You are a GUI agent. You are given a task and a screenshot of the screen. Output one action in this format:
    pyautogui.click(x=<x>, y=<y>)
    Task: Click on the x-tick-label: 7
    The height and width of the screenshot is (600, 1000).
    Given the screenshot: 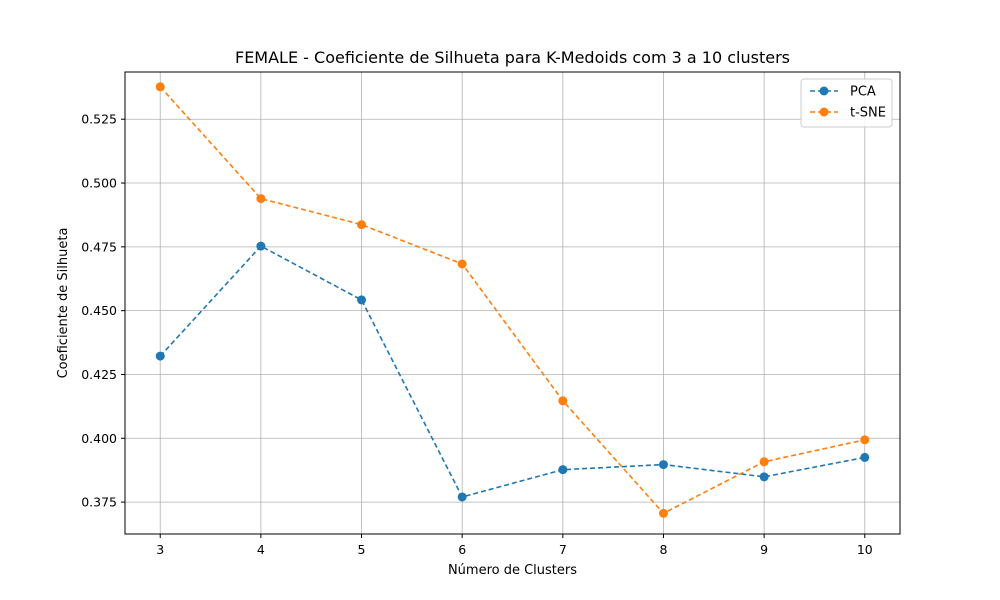 What is the action you would take?
    pyautogui.click(x=563, y=549)
    